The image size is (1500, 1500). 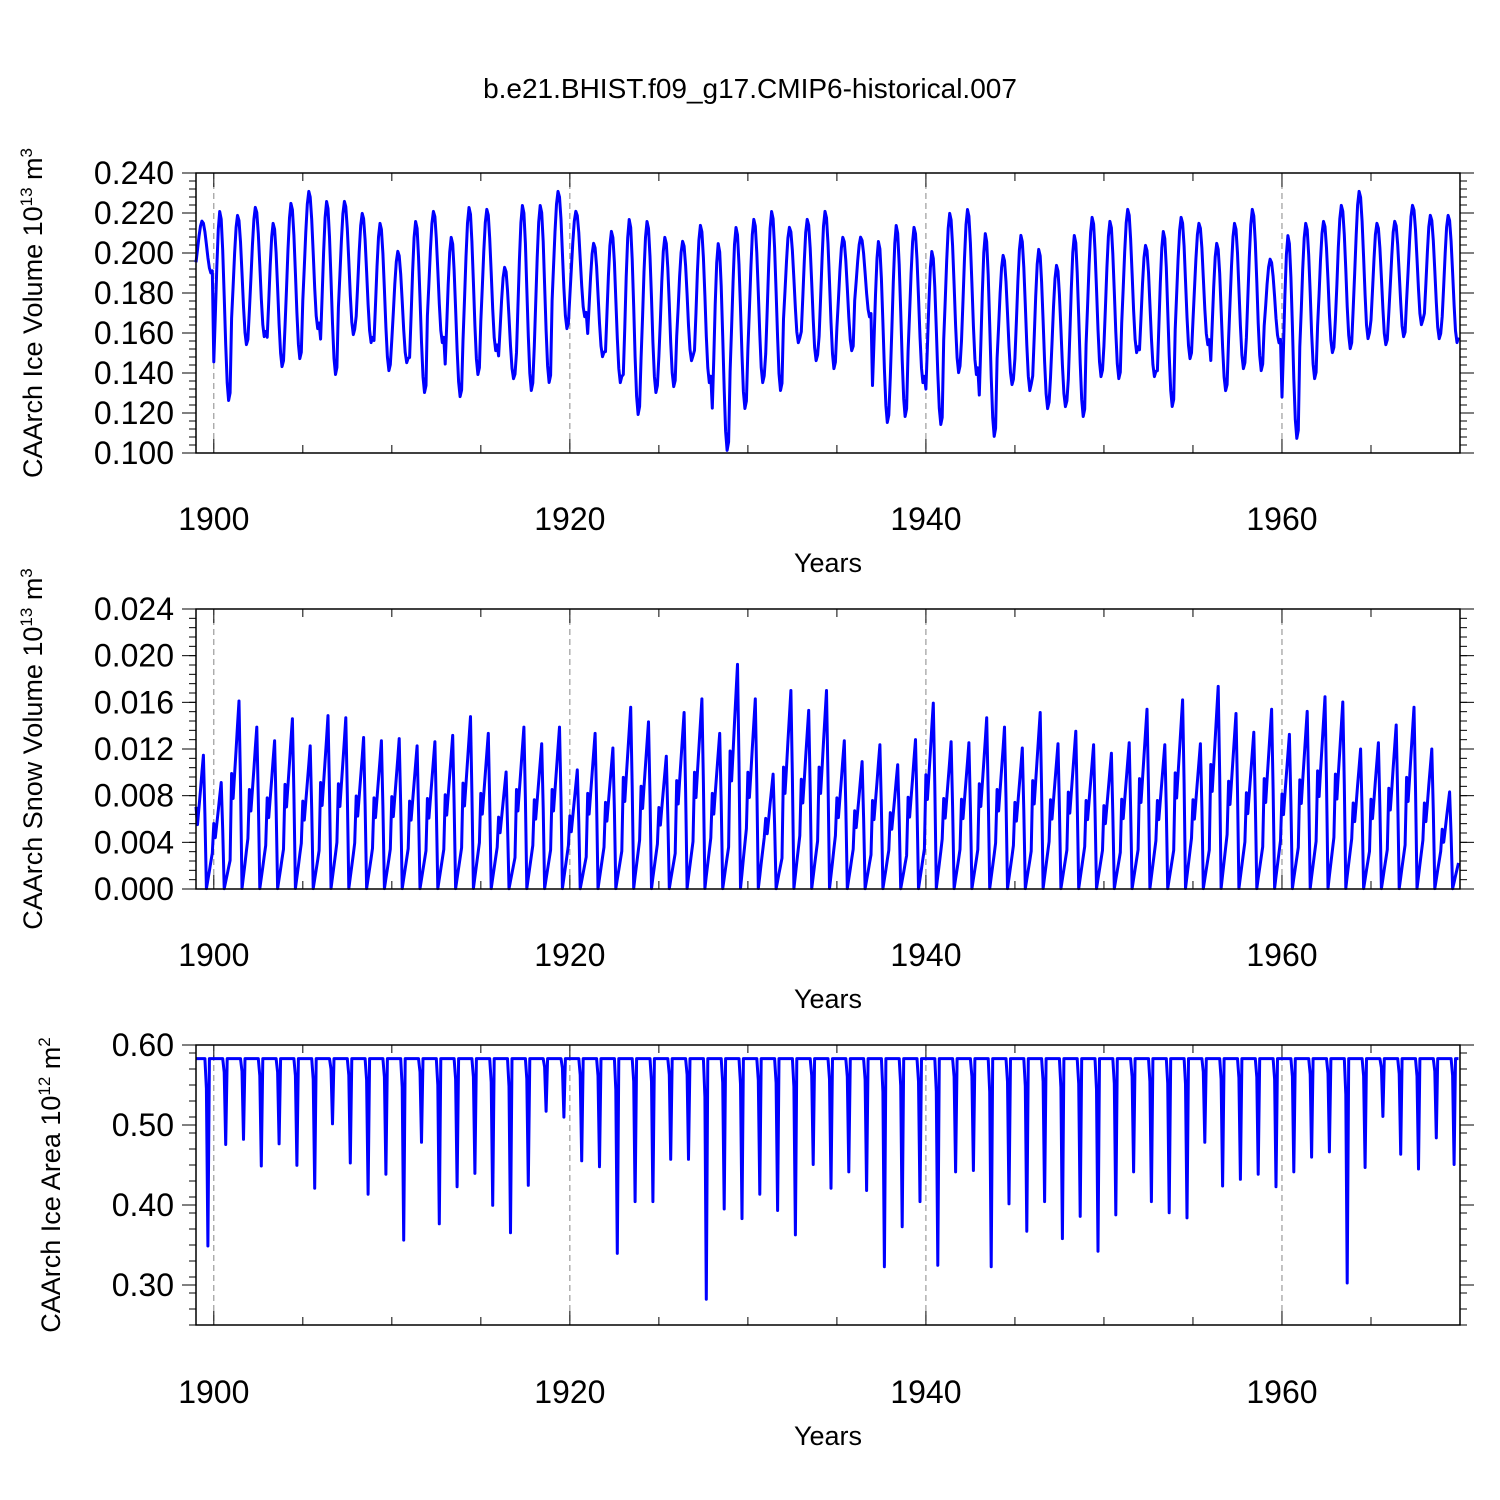 What do you see at coordinates (827, 1179) in the screenshot?
I see `ice-area-series-line` at bounding box center [827, 1179].